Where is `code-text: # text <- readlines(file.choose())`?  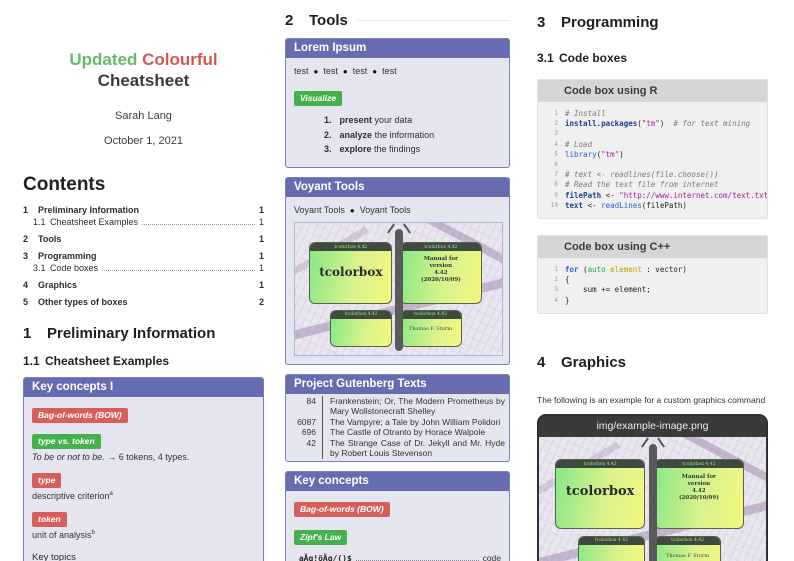
code-text: # text <- readlines(file.choose()) is located at coordinates (642, 175).